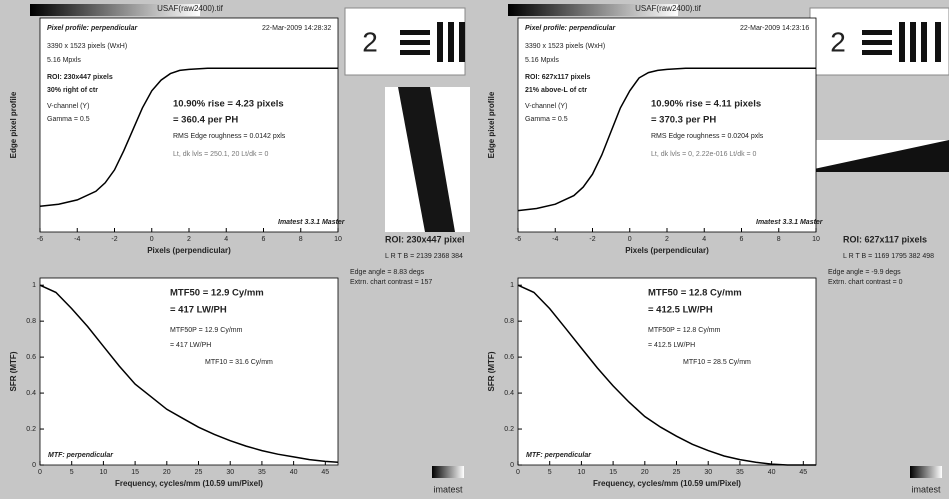  I want to click on thumbnail-label: 2, so click(838, 41).